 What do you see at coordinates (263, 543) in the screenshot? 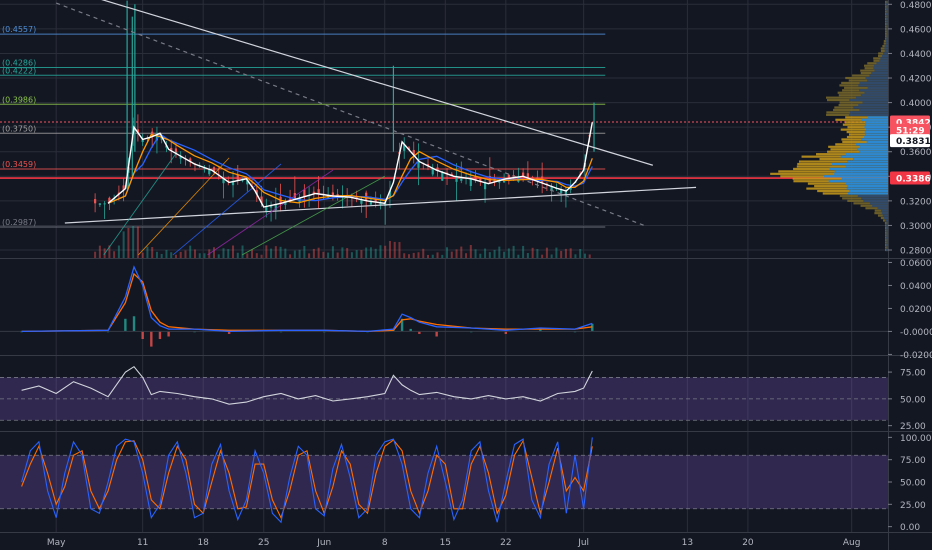
I see `time-tick-label: 25` at bounding box center [263, 543].